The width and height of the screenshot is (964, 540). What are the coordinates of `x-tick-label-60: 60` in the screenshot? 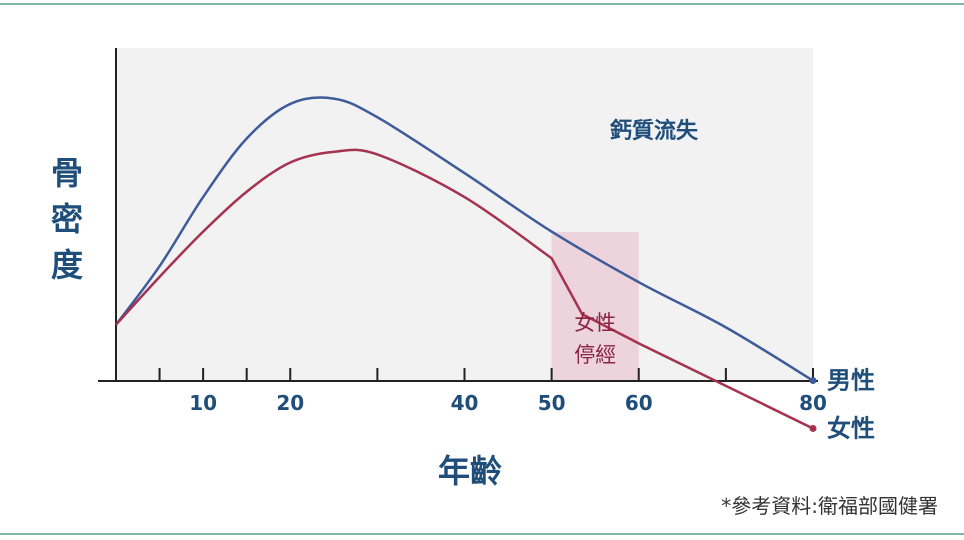 It's located at (639, 403).